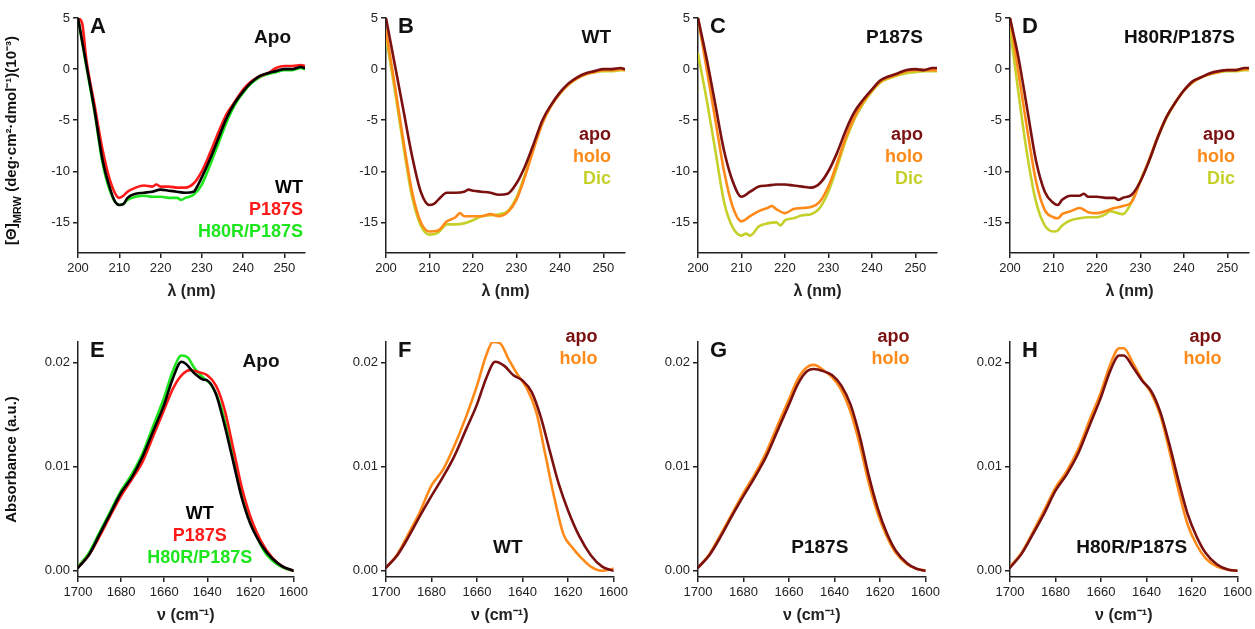 The image size is (1255, 629). Describe the element at coordinates (508, 546) in the screenshot. I see `text: WT` at that location.